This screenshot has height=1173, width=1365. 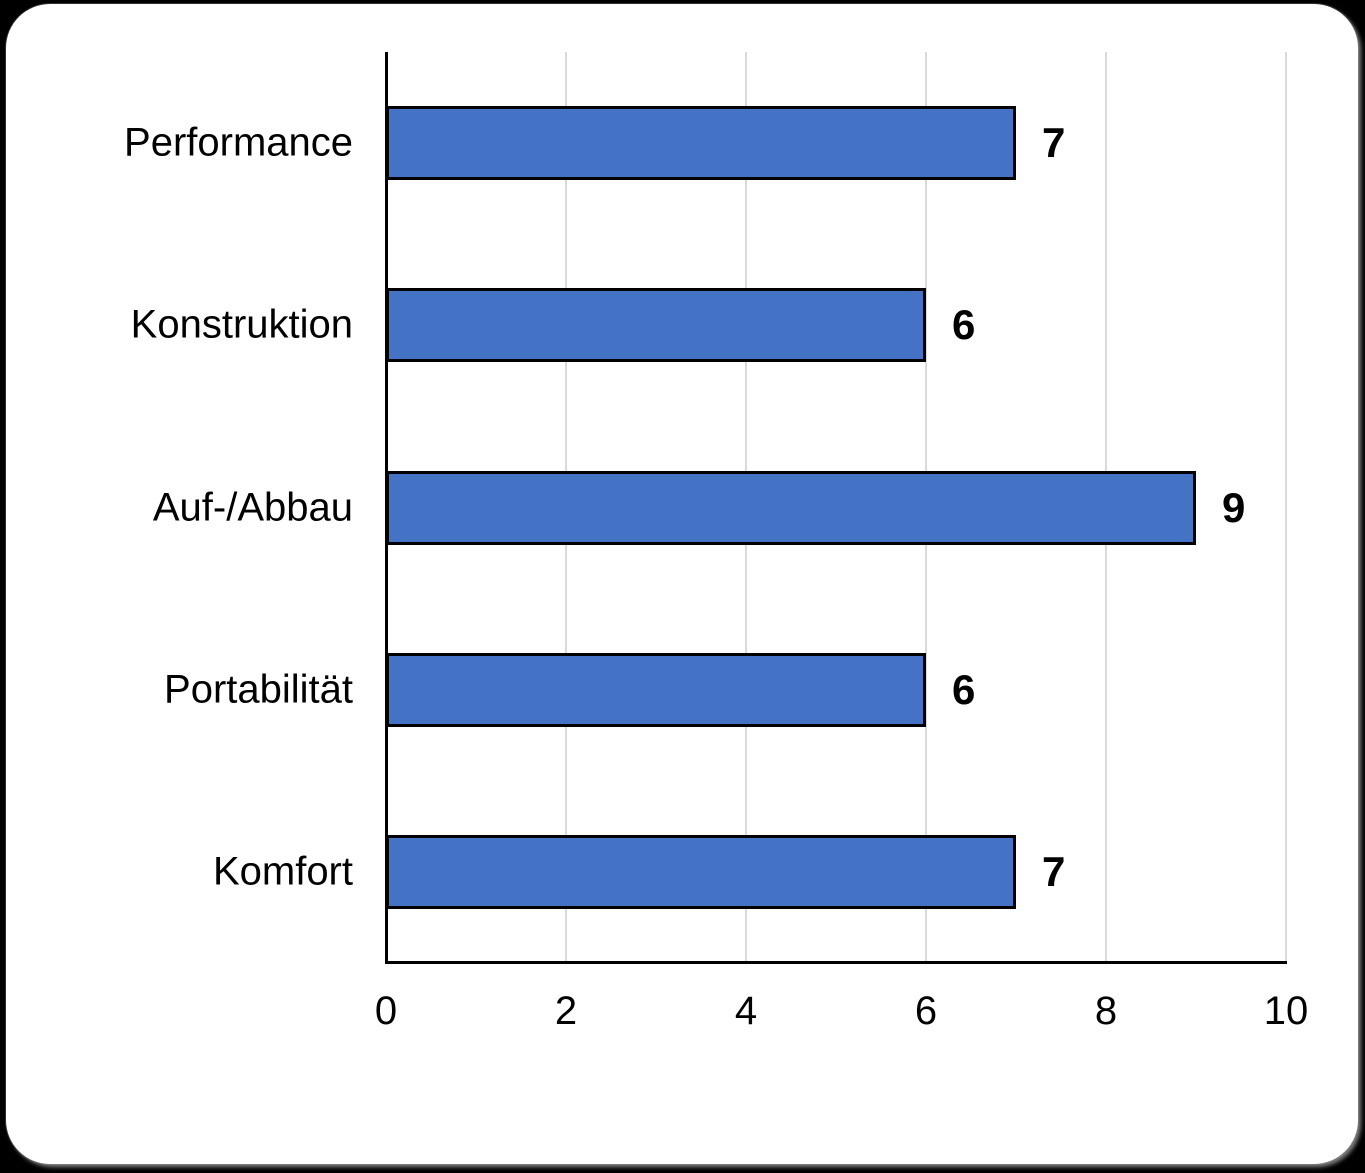 I want to click on value-label-komfort: 7, so click(x=1054, y=871).